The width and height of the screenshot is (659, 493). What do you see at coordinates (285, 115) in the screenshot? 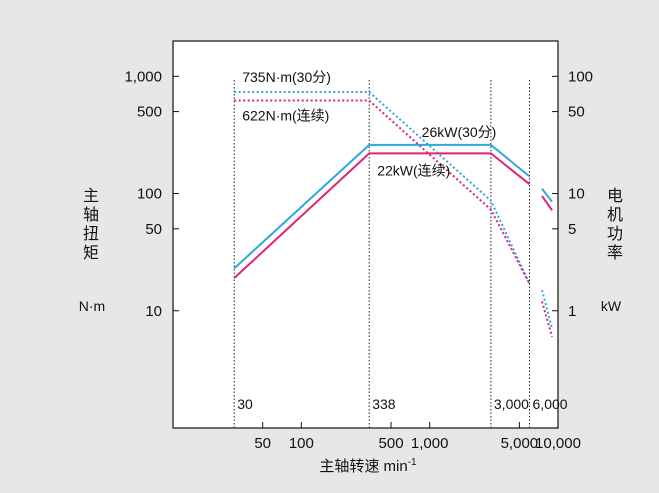
I see `series-label-torque-continuous: 622N·m(连续)` at bounding box center [285, 115].